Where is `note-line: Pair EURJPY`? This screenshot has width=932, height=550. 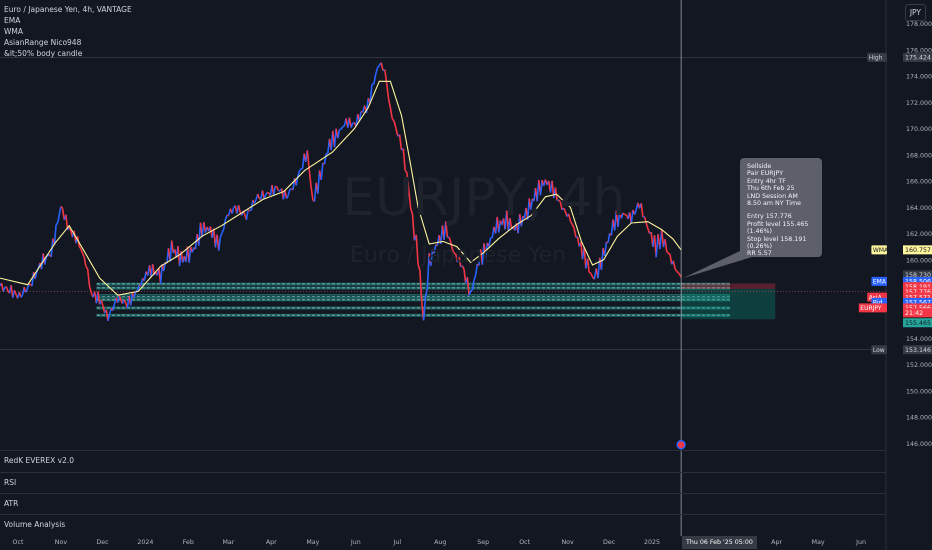
note-line: Pair EURJPY is located at coordinates (765, 174).